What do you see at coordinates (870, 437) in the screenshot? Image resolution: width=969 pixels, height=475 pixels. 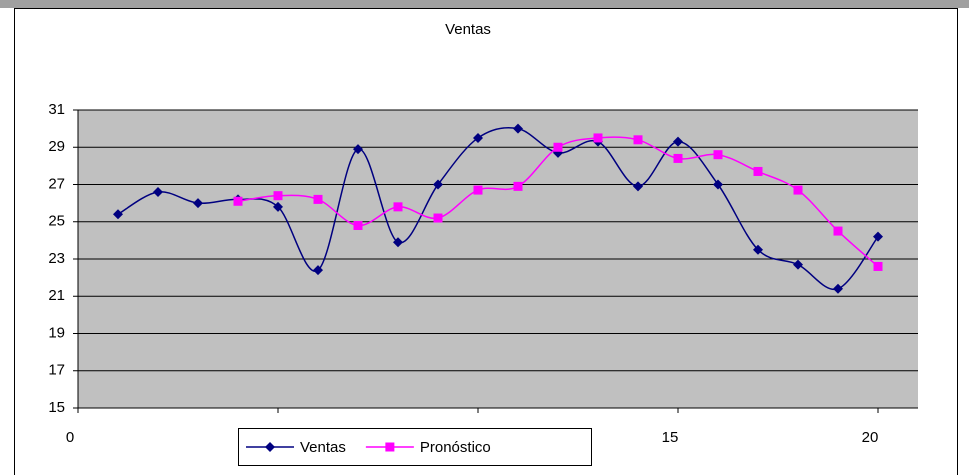 I see `x-tick-label: 20` at bounding box center [870, 437].